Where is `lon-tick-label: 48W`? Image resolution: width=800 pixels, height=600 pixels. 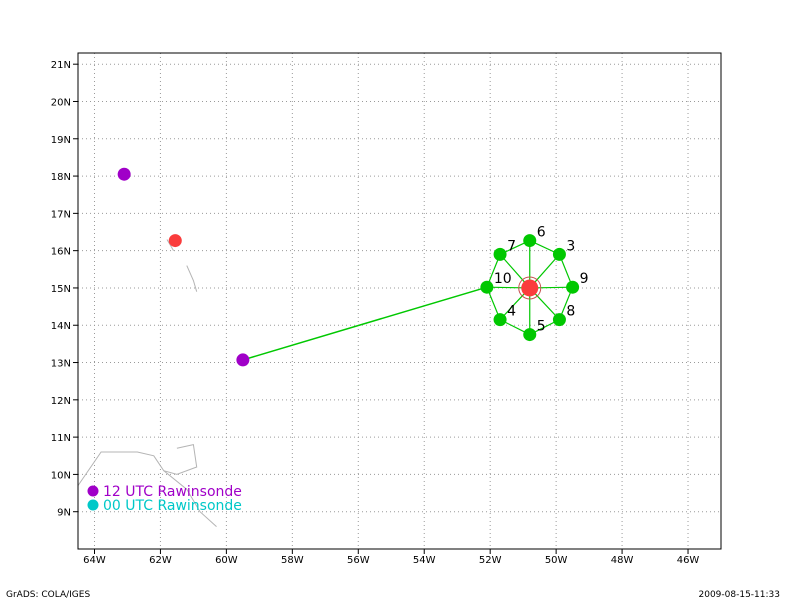
lon-tick-label: 48W is located at coordinates (622, 560).